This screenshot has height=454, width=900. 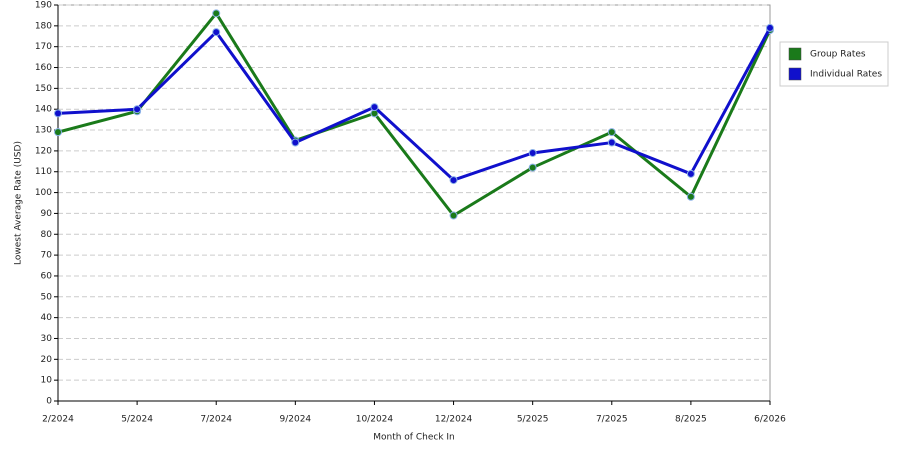 What do you see at coordinates (47, 318) in the screenshot?
I see `y-tick-label: 40` at bounding box center [47, 318].